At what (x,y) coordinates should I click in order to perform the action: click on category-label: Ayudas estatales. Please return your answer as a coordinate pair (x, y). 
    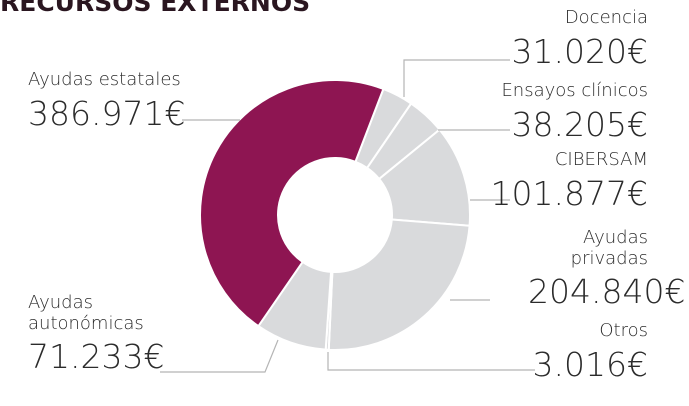
    Looking at the image, I should click on (104, 79).